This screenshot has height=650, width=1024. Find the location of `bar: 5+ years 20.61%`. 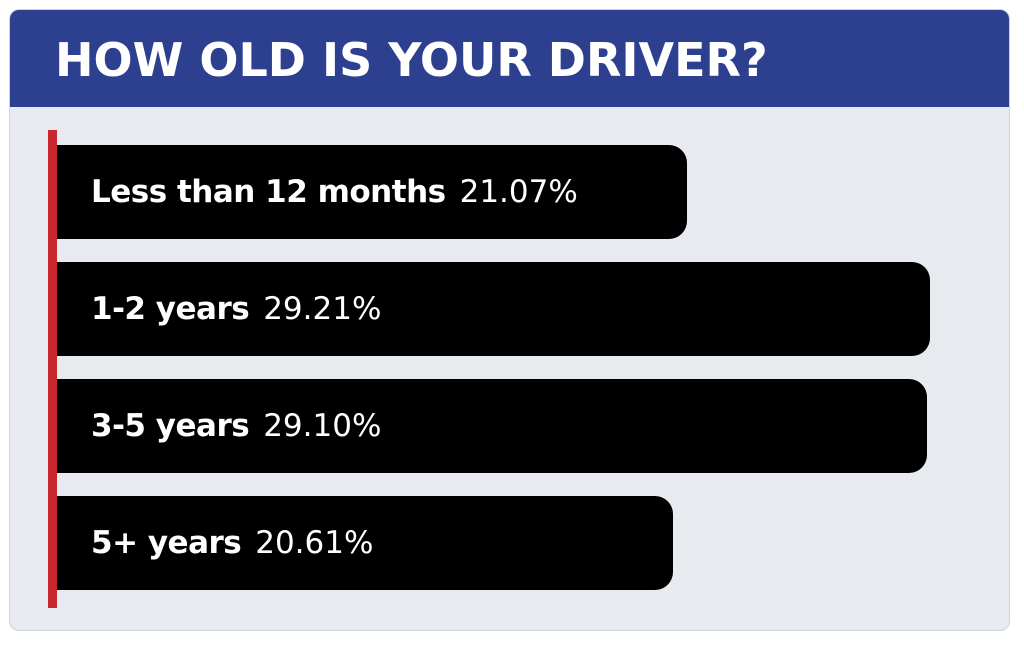

bar: 5+ years 20.61% is located at coordinates (365, 543).